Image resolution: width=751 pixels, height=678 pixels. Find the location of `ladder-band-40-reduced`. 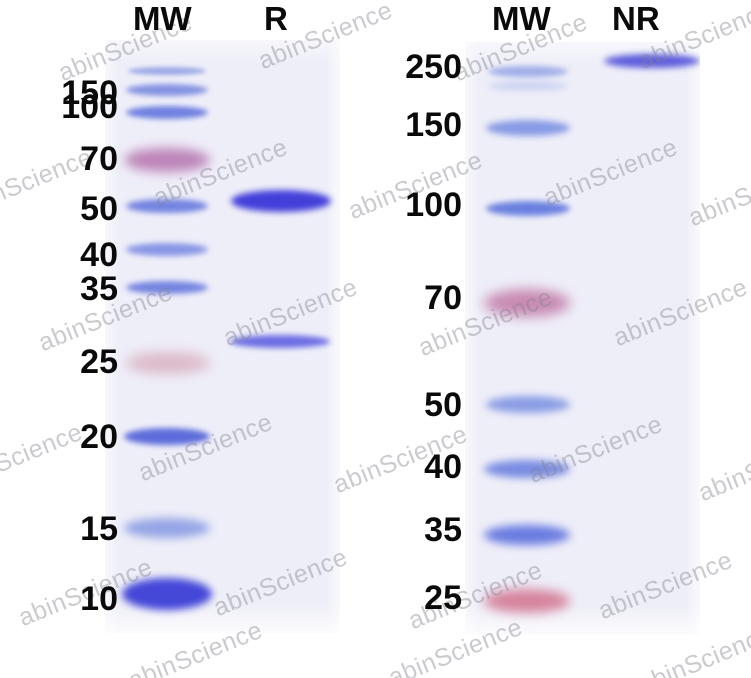

ladder-band-40-reduced is located at coordinates (167, 249).